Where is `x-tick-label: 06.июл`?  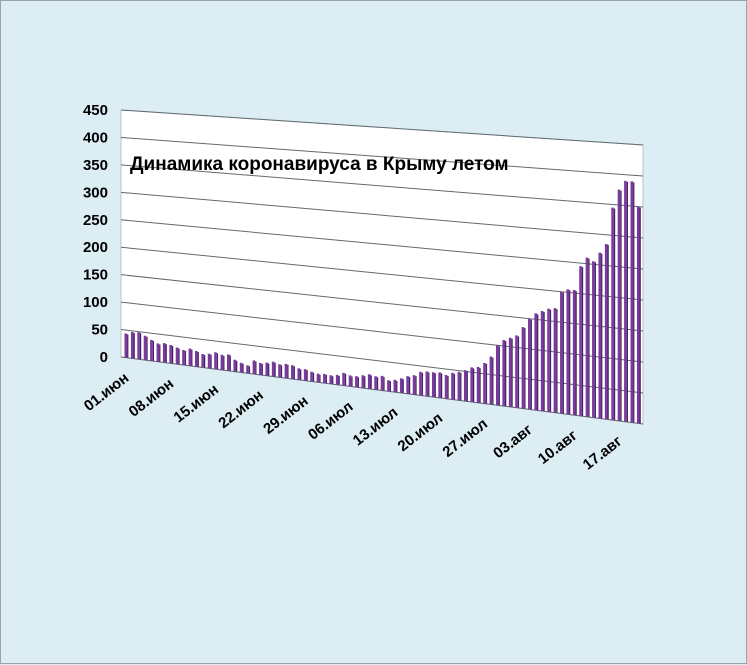 x-tick-label: 06.июл is located at coordinates (330, 420).